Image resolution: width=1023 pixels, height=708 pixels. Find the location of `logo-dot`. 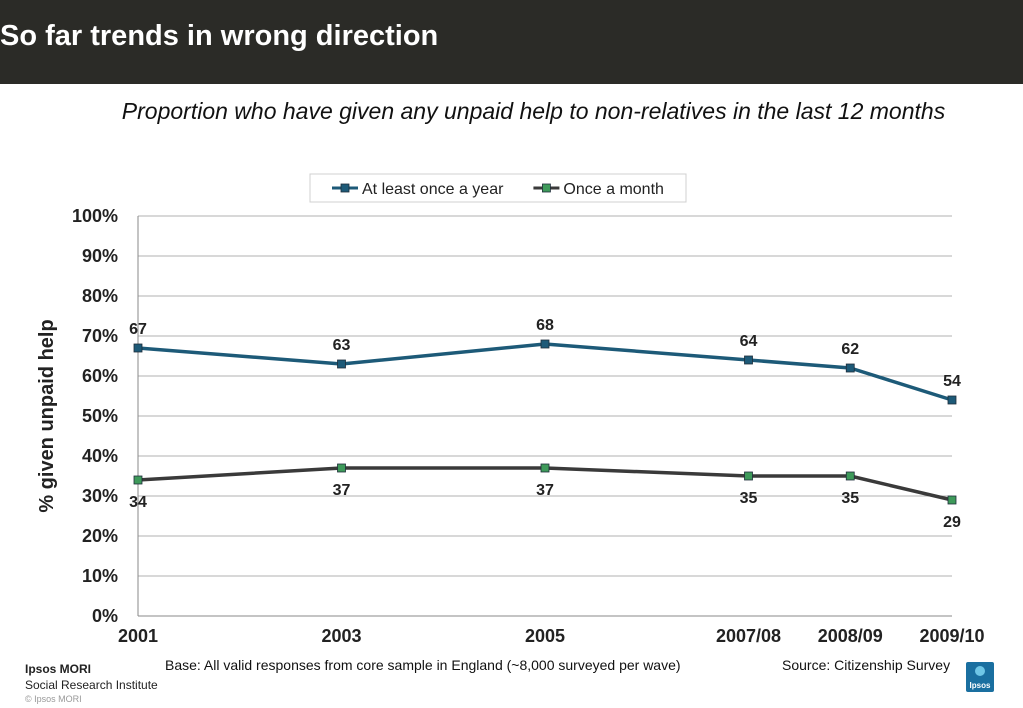

logo-dot is located at coordinates (980, 671).